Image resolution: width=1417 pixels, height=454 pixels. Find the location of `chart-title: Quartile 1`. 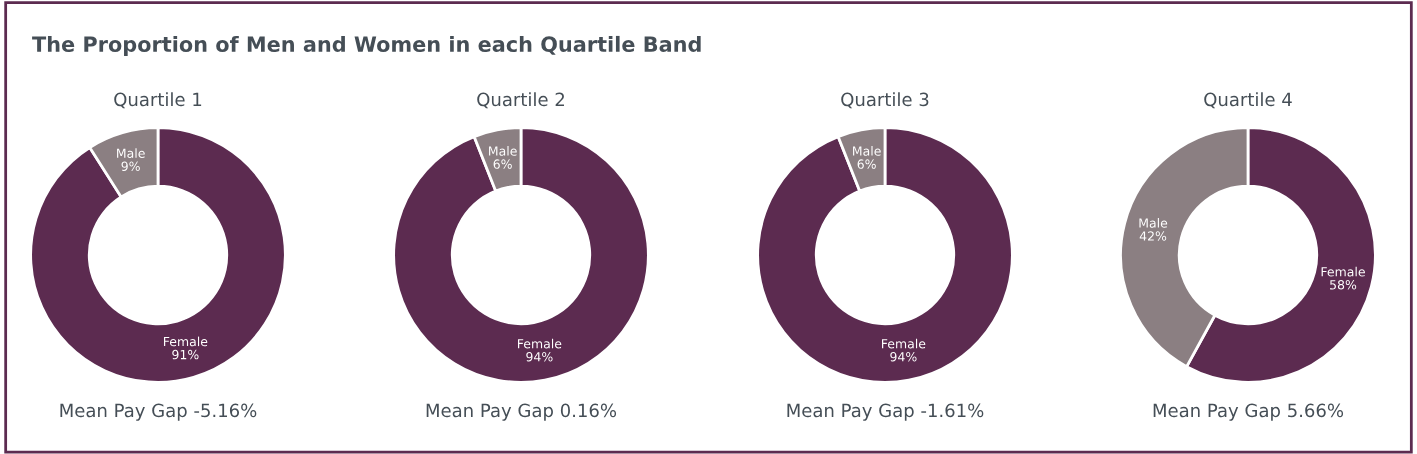

chart-title: Quartile 1 is located at coordinates (158, 100).